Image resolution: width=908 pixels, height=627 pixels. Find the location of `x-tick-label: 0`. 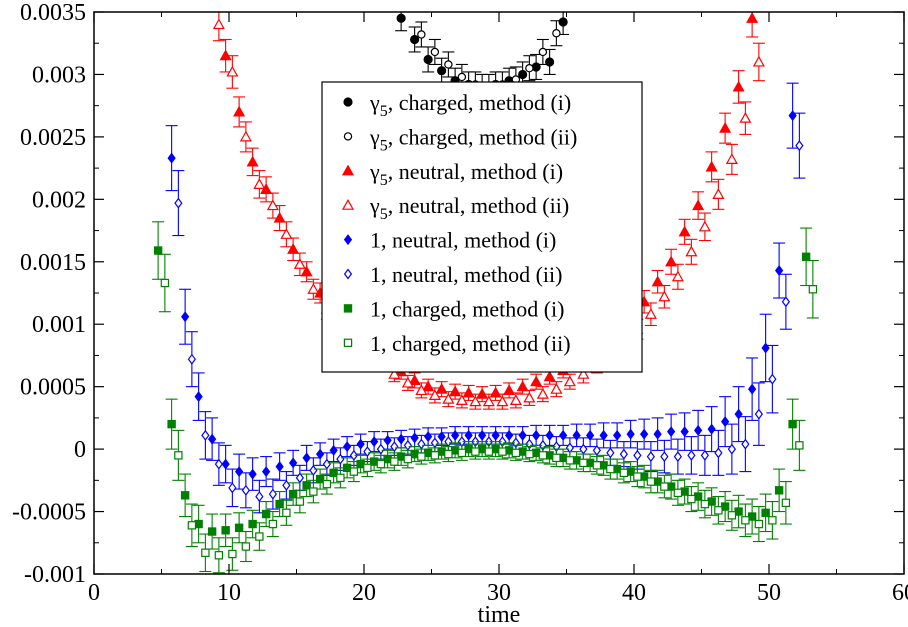

x-tick-label: 0 is located at coordinates (94, 593).